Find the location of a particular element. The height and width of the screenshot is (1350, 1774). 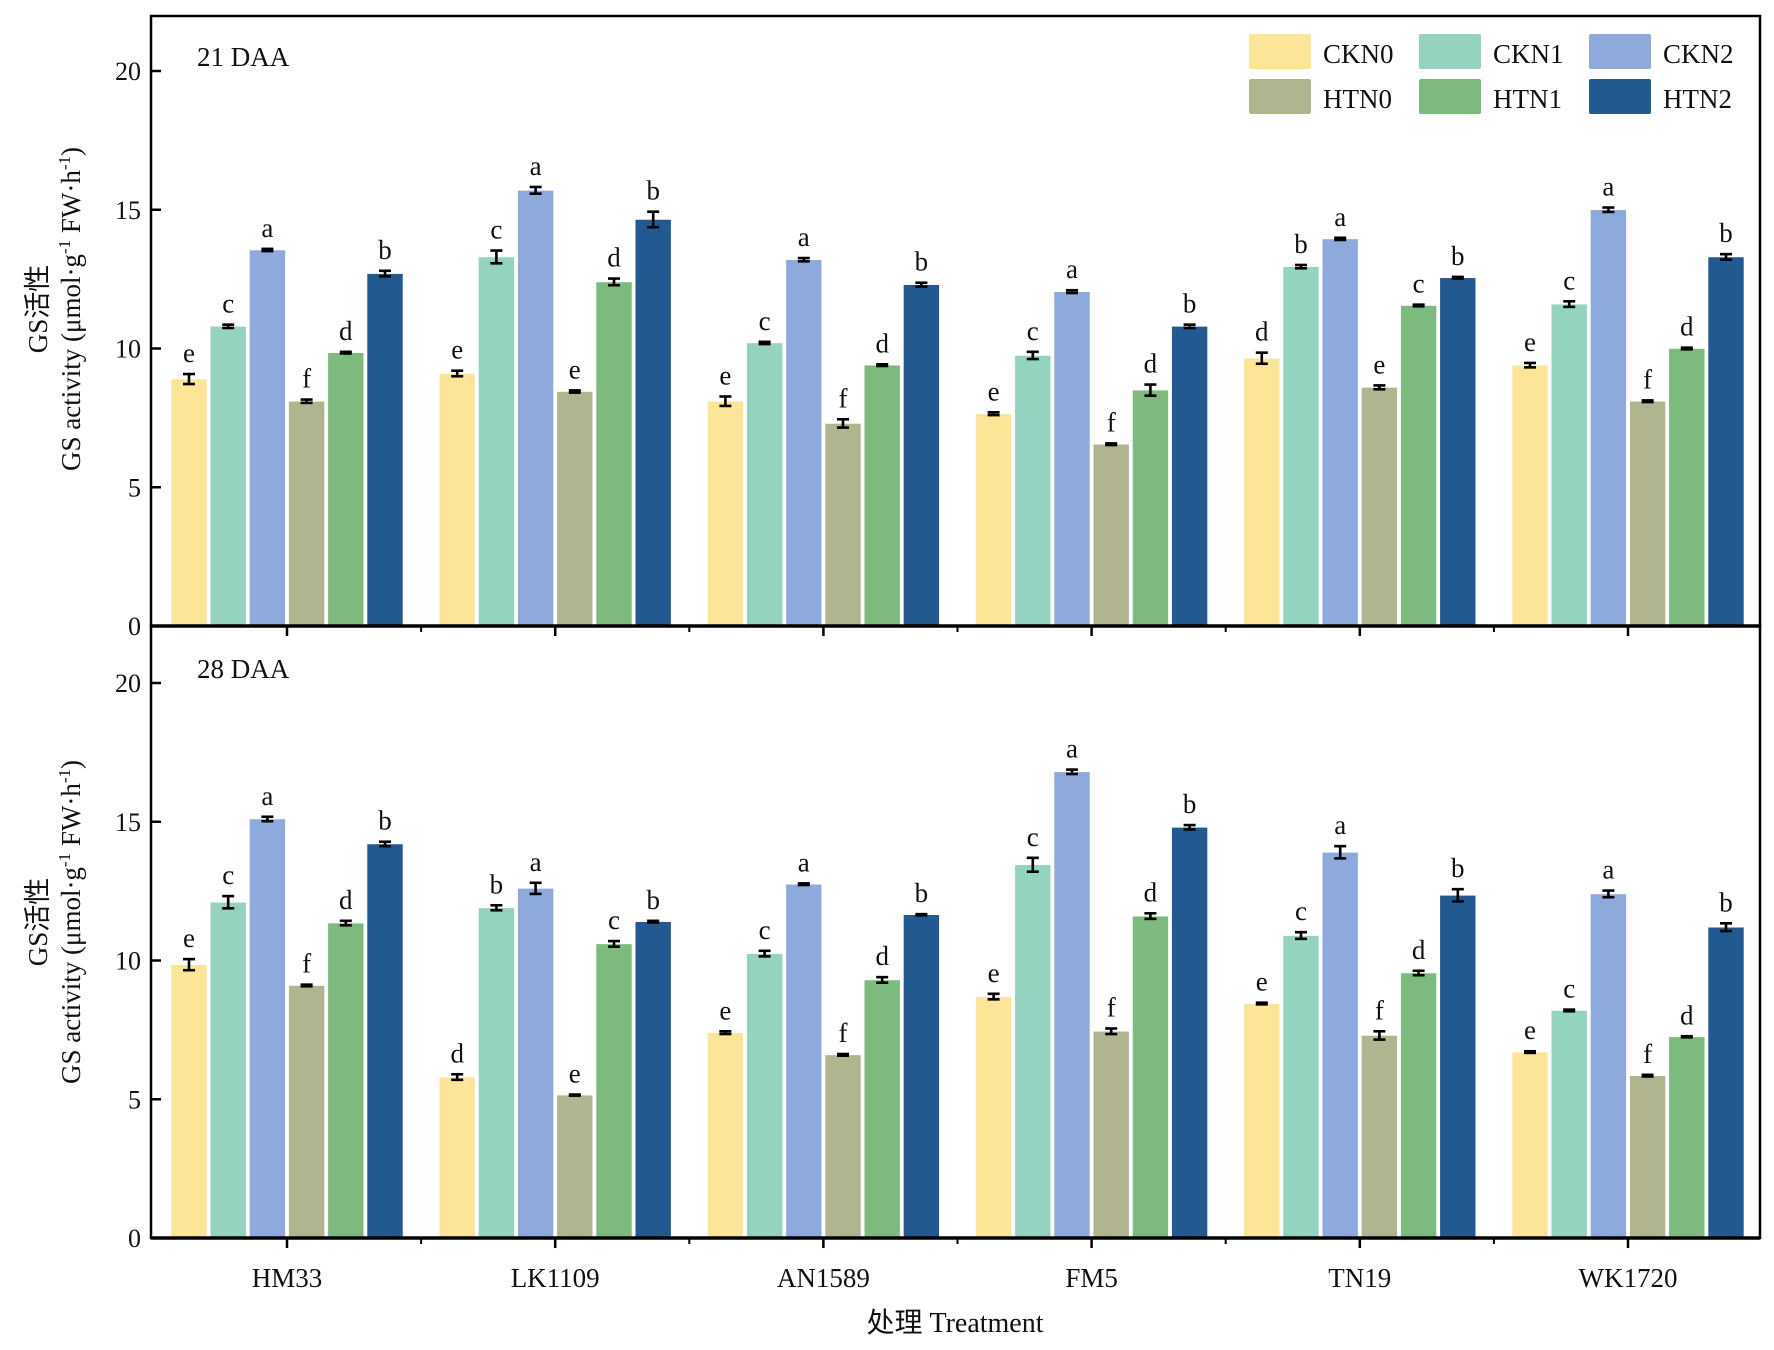

bar-ckn2-tn19 is located at coordinates (1340, 432).